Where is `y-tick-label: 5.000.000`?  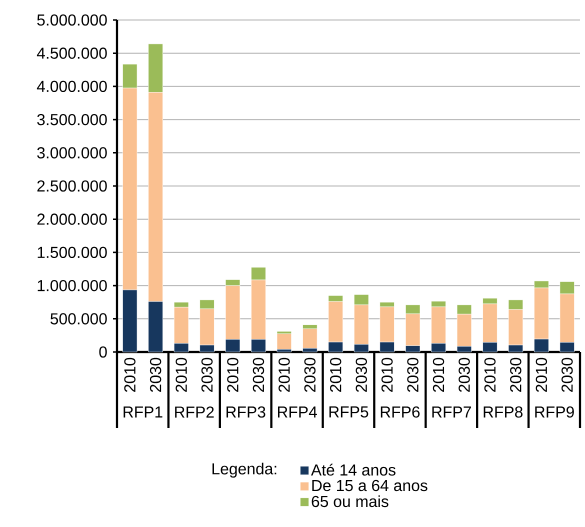
y-tick-label: 5.000.000 is located at coordinates (72, 20).